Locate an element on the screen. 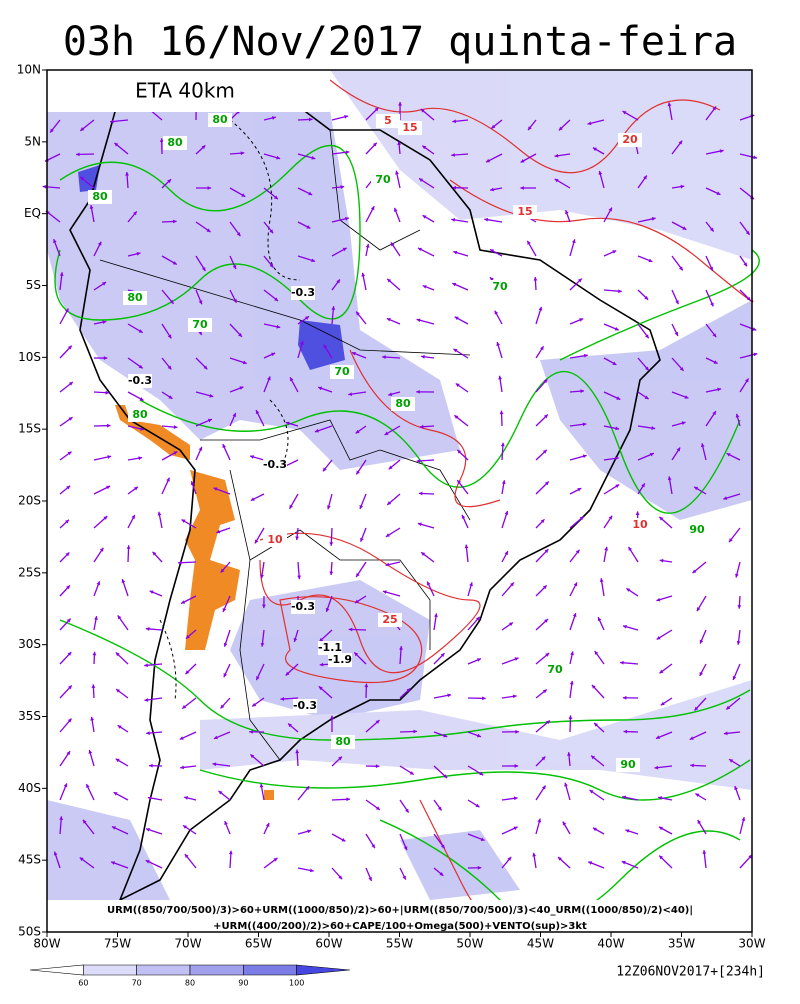  contour-label: 20 is located at coordinates (630, 139).